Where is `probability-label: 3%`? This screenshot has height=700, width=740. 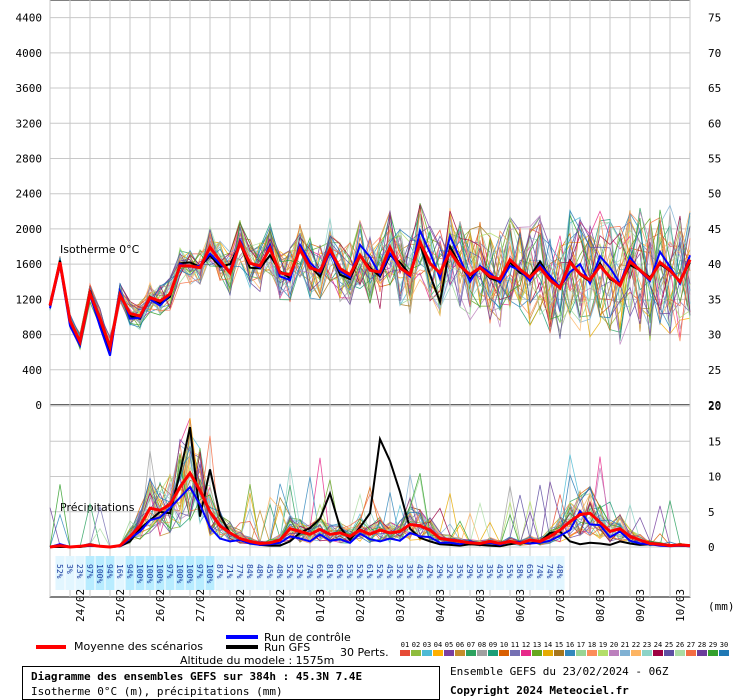 probability-label: 3% is located at coordinates (69, 569).